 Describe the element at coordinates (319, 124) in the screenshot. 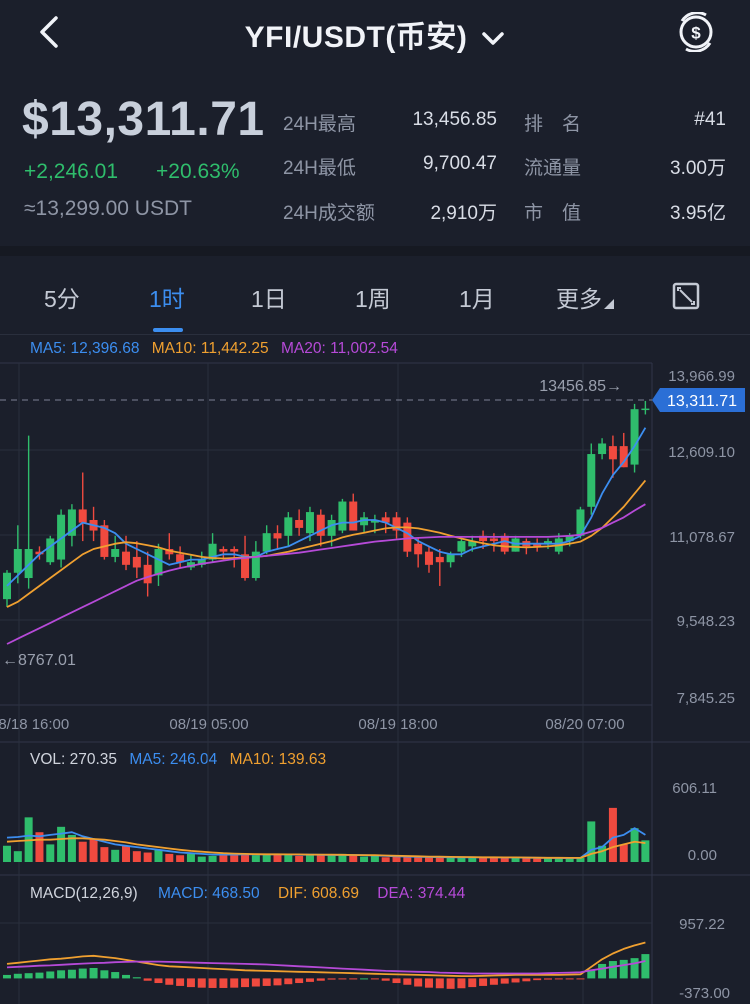

I see `stat-label-24h-high: 24H最高` at that location.